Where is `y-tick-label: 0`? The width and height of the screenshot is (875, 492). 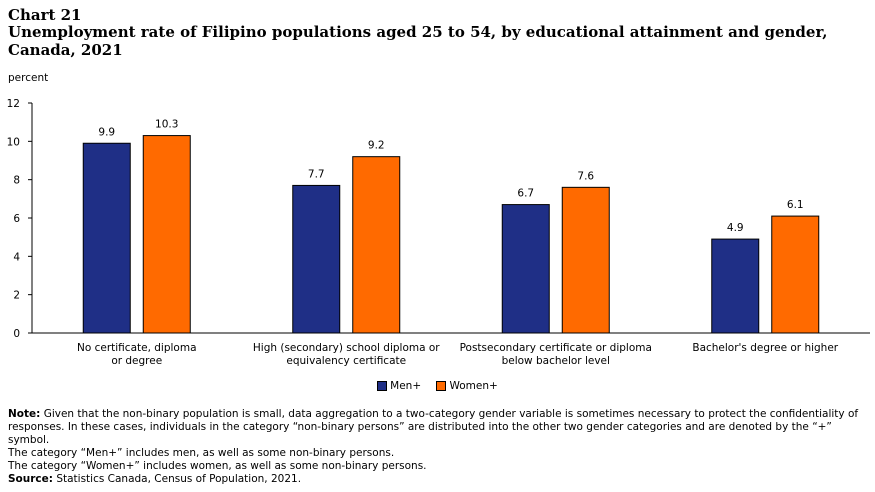 y-tick-label: 0 is located at coordinates (16, 334).